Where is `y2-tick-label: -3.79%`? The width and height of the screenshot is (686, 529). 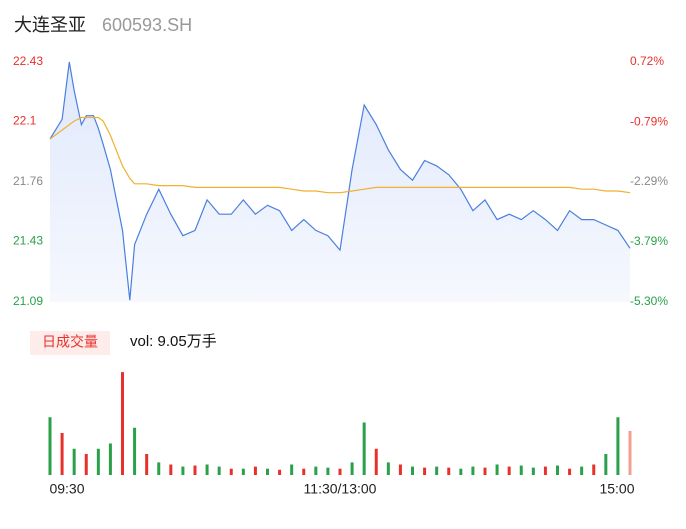 y2-tick-label: -3.79% is located at coordinates (649, 241).